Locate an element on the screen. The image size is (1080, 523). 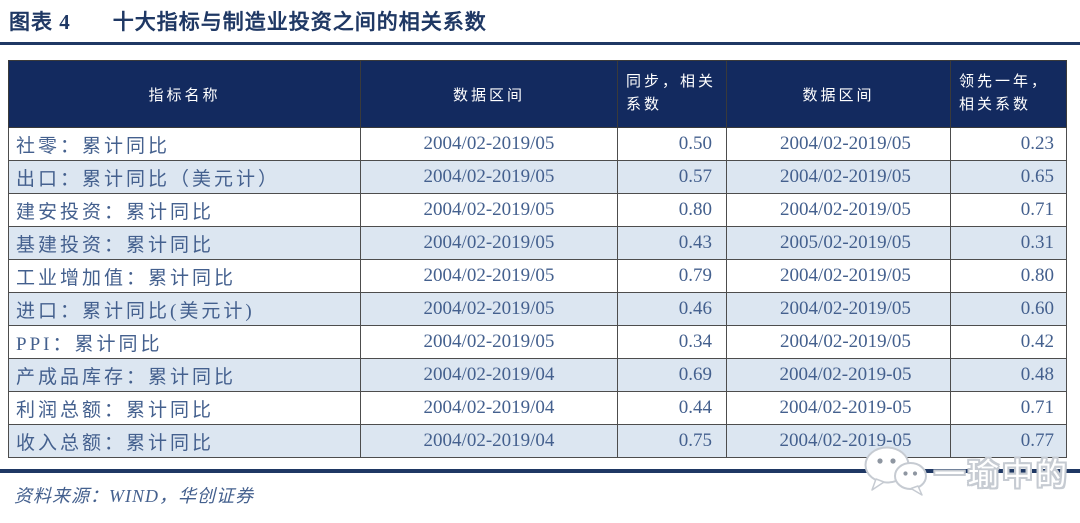
cell-sync-coef: 0.79 is located at coordinates (672, 276).